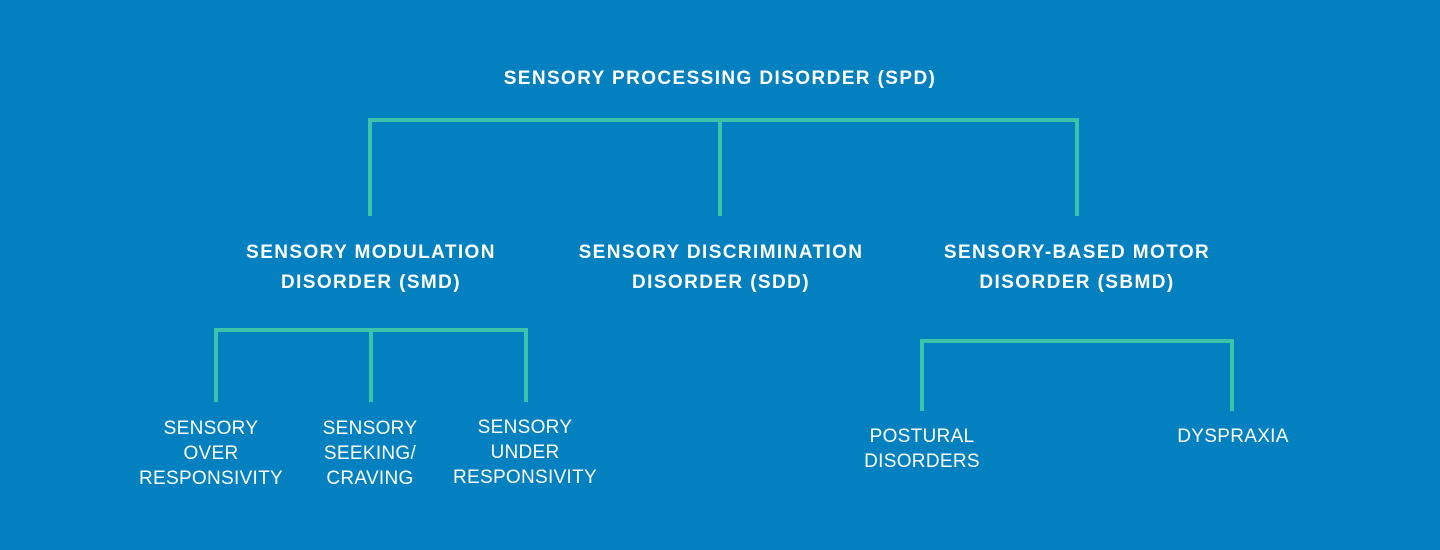 The image size is (1440, 550). What do you see at coordinates (371, 252) in the screenshot?
I see `category-label-line: SENSORY MODULATION` at bounding box center [371, 252].